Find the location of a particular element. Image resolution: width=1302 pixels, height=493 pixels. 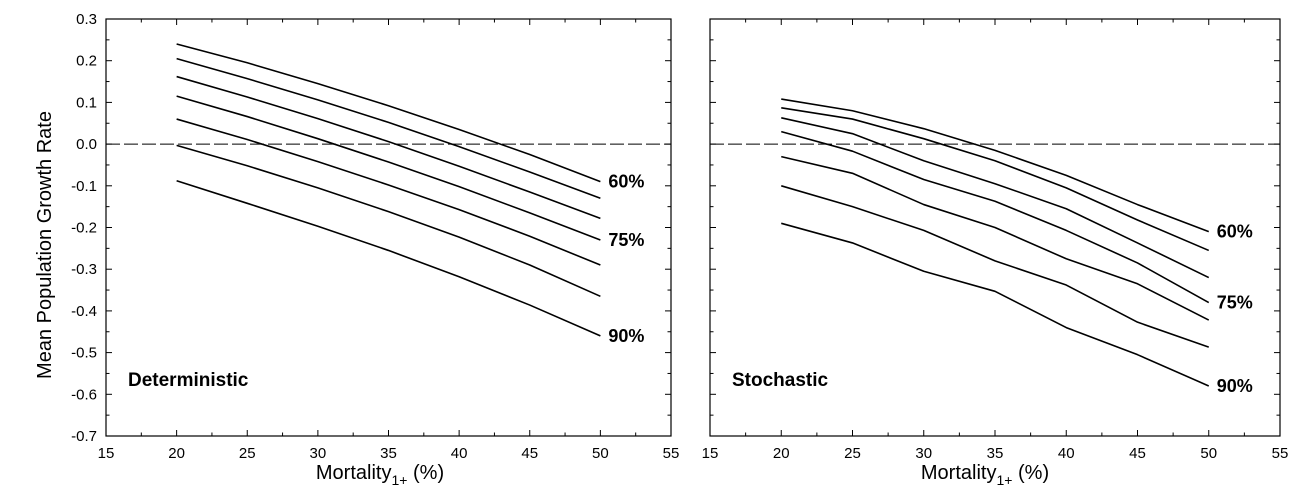

y-tick-label: 0.0 is located at coordinates (86, 144).